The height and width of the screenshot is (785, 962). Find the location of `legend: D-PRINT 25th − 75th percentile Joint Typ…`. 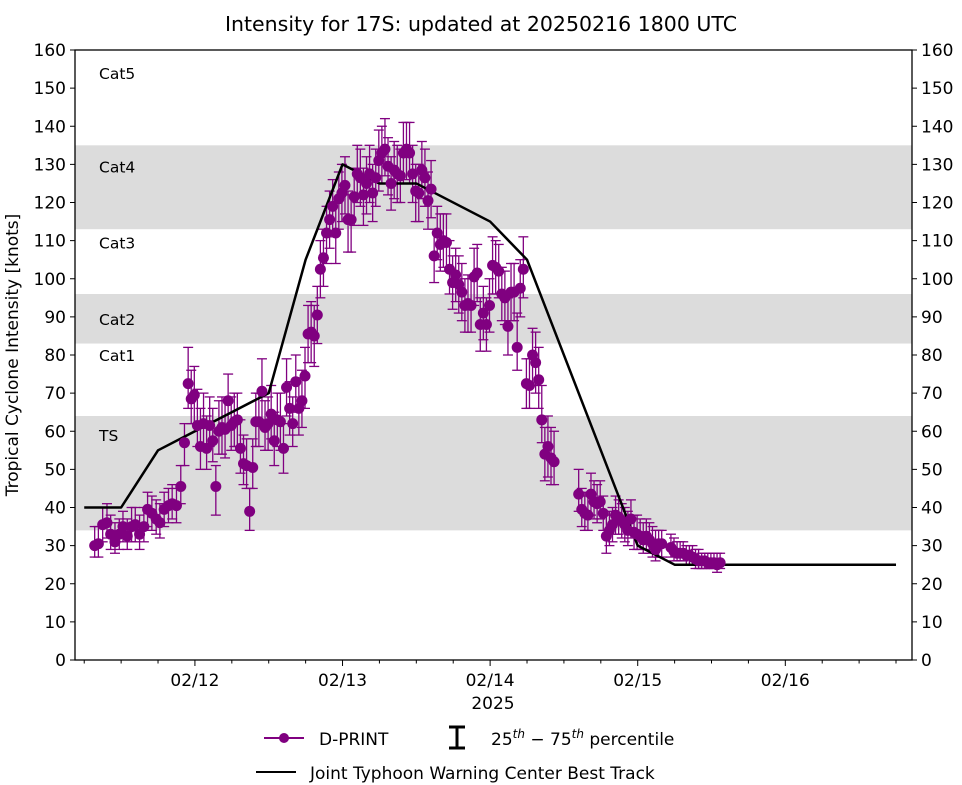

legend: D-PRINT 25th − 75th percentile Joint Typ… is located at coordinates (465, 754).